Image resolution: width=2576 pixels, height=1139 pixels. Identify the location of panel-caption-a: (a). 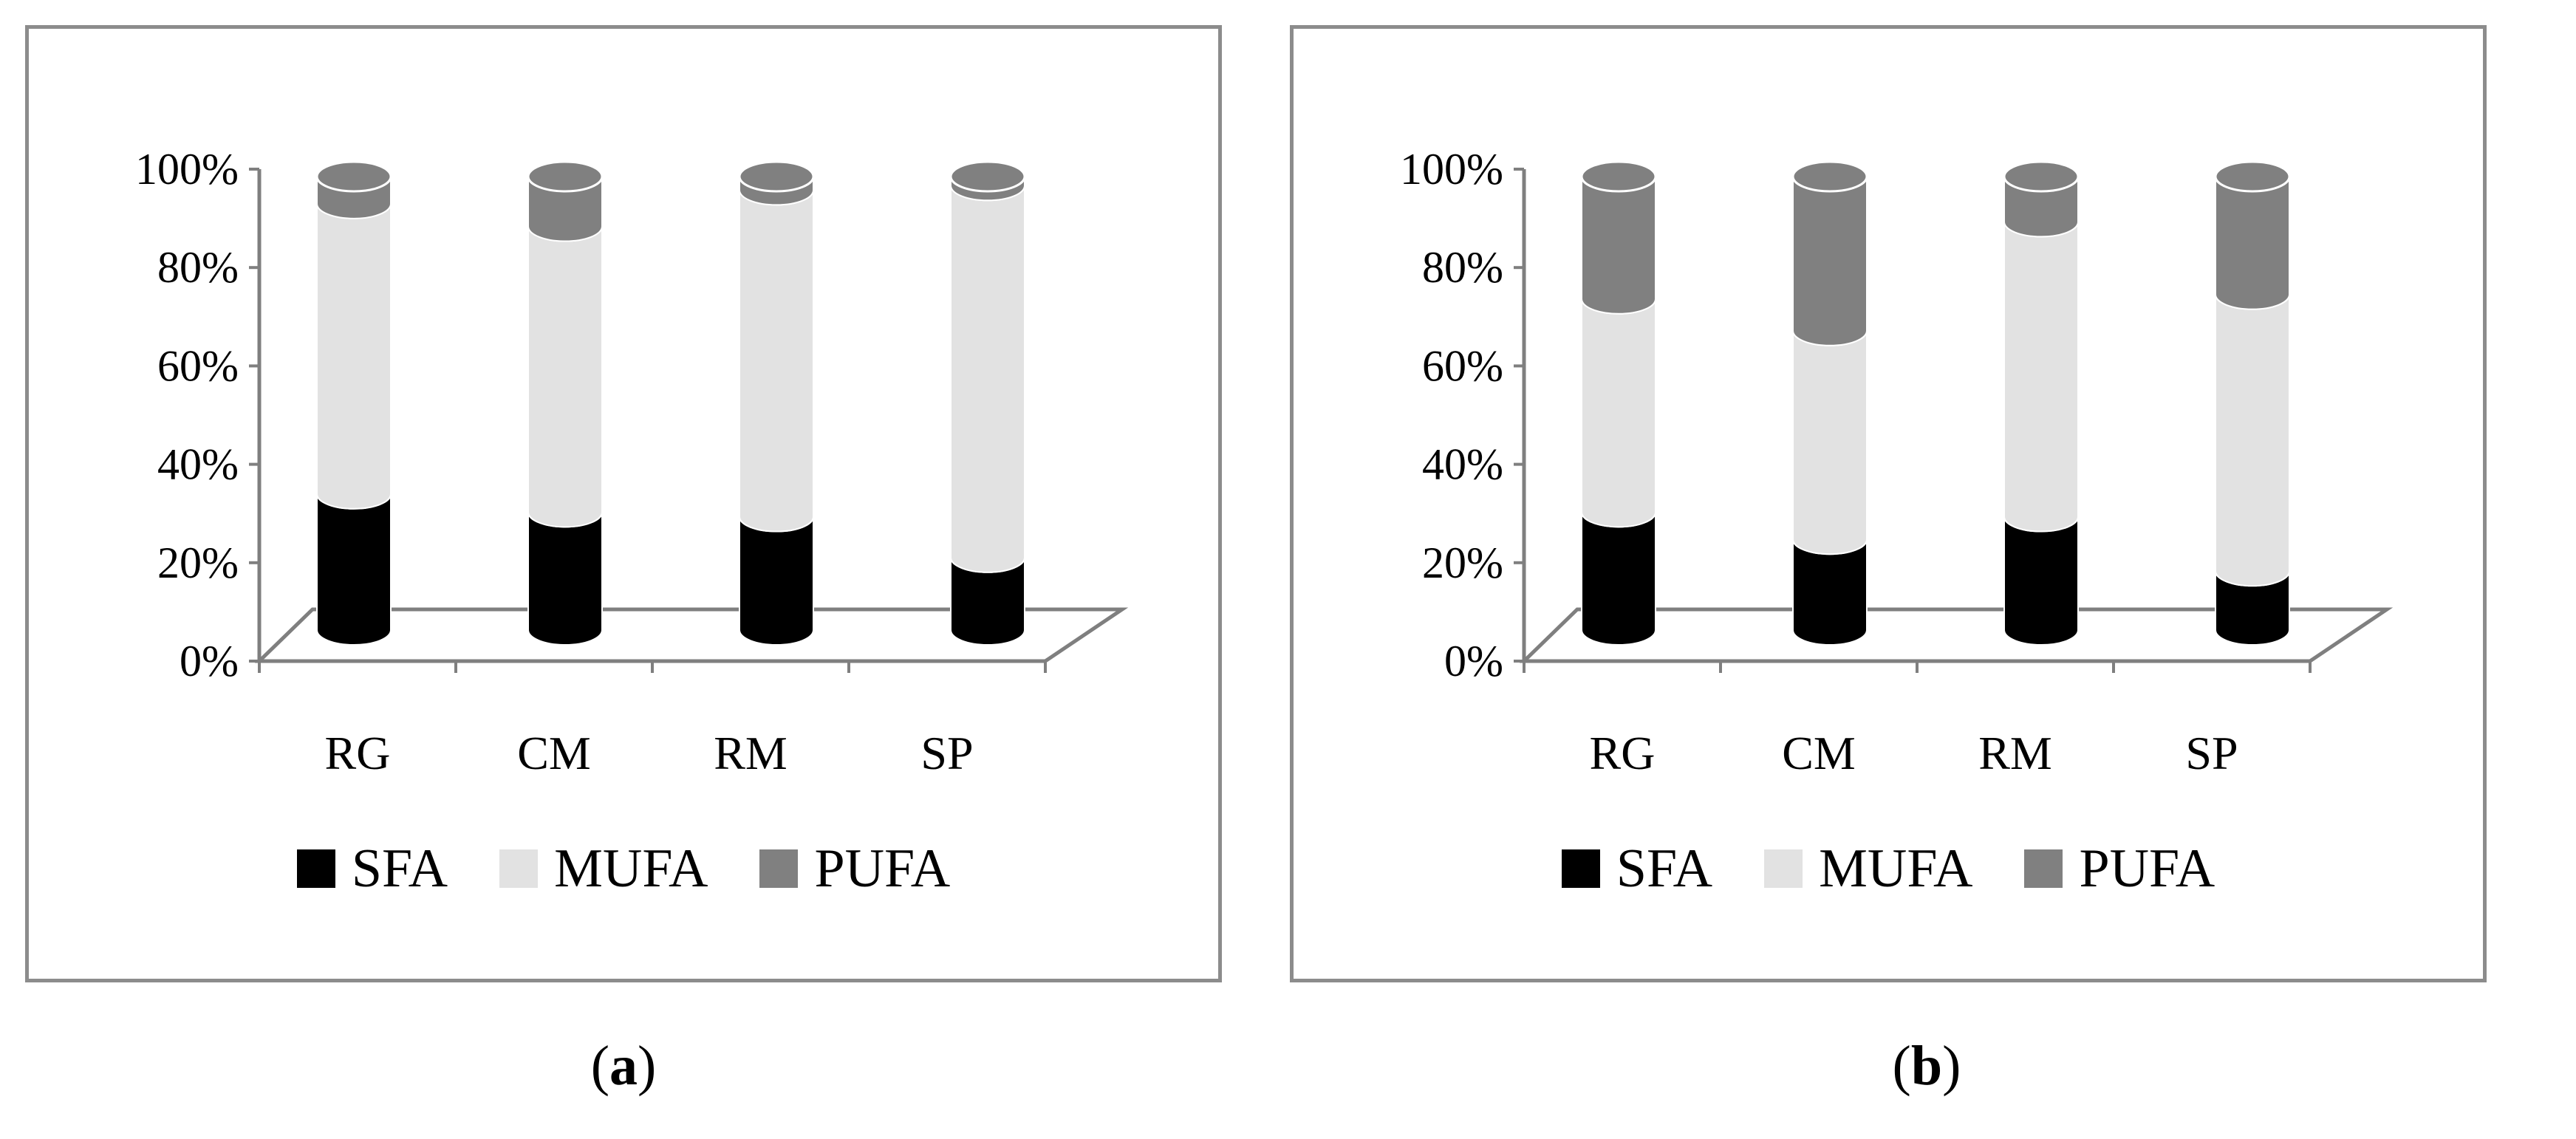
(623, 1066).